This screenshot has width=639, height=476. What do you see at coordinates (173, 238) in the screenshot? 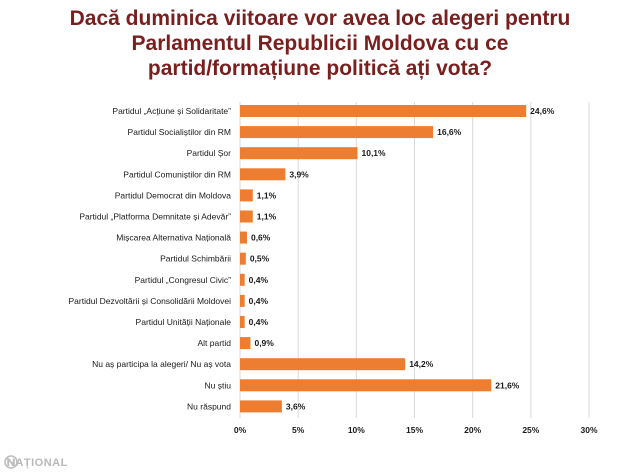
I see `category-label: Mișcarea Alternativa Națională` at bounding box center [173, 238].